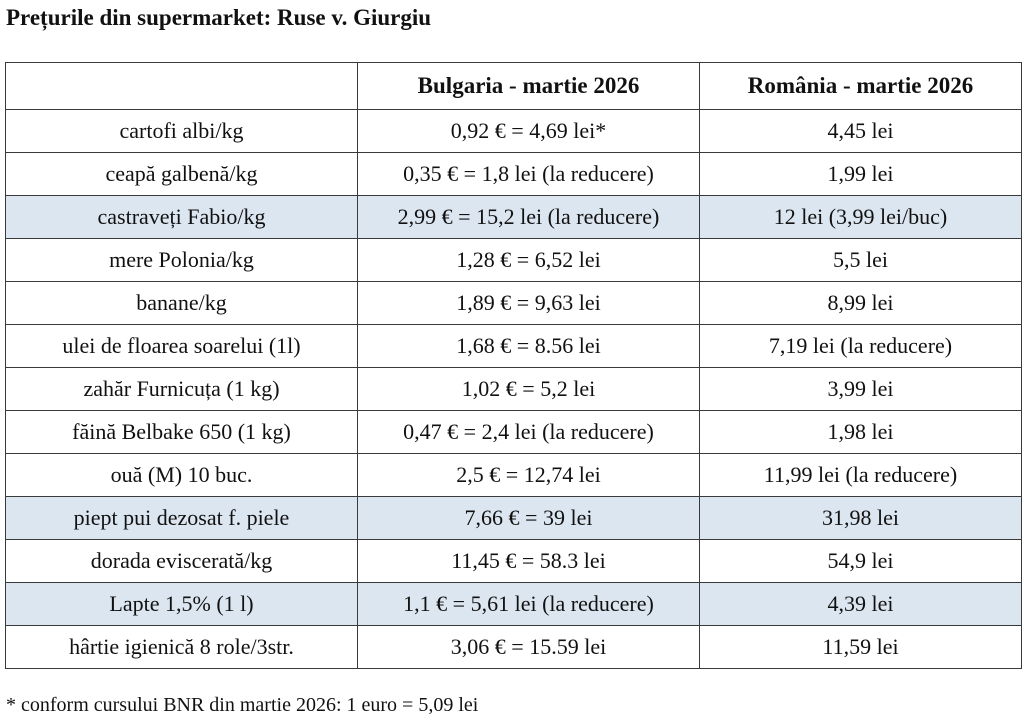  I want to click on cell-bulgaria-price: 11,45 € = 58.3 lei, so click(528, 561).